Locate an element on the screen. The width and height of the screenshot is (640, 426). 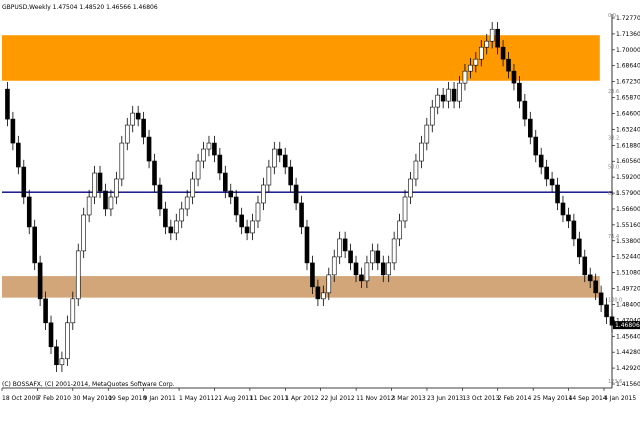
date-label-16: 14 Sep 2014 is located at coordinates (588, 398).